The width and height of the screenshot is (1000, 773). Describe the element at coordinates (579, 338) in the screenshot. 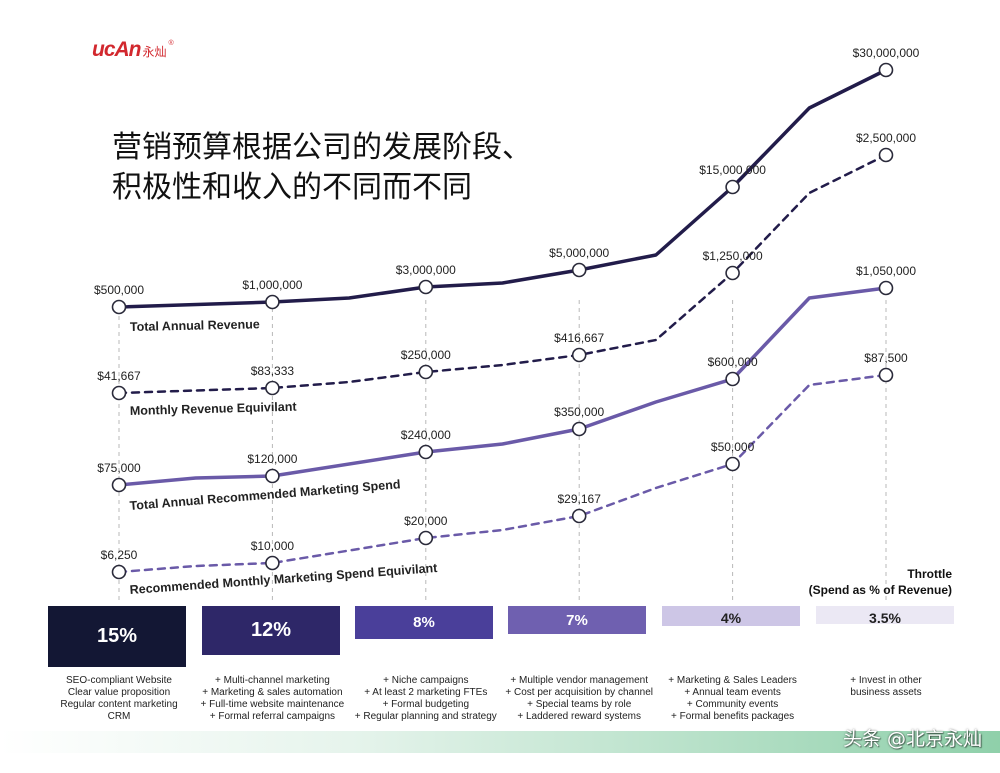

I see `data-label-1-3: $416,667` at that location.